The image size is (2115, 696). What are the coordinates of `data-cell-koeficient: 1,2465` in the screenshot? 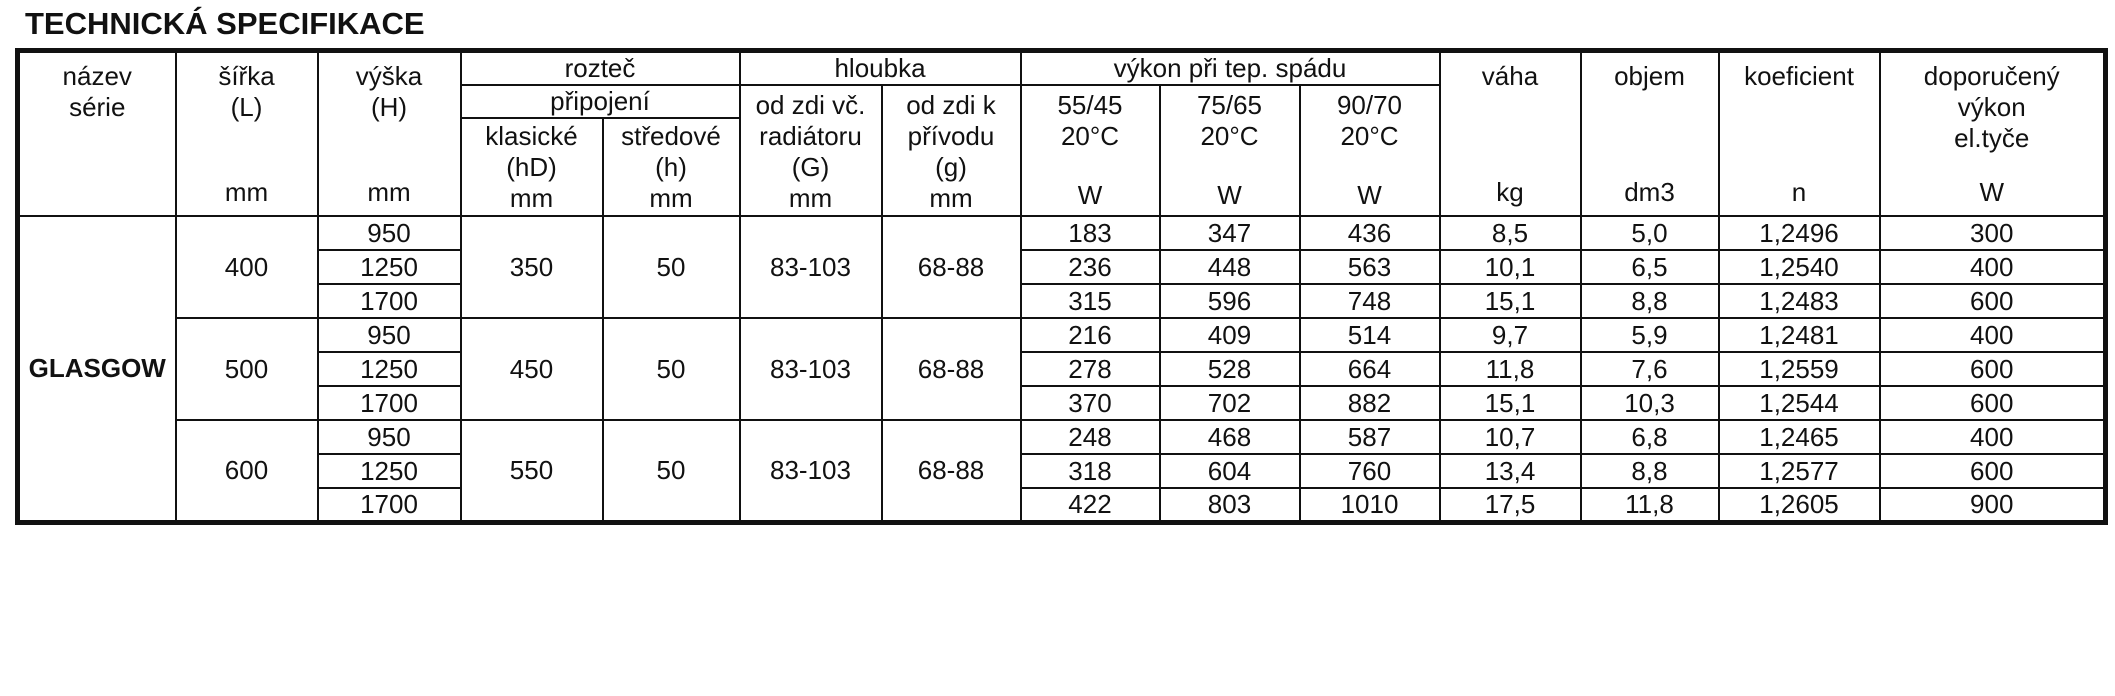 It's located at (1799, 437).